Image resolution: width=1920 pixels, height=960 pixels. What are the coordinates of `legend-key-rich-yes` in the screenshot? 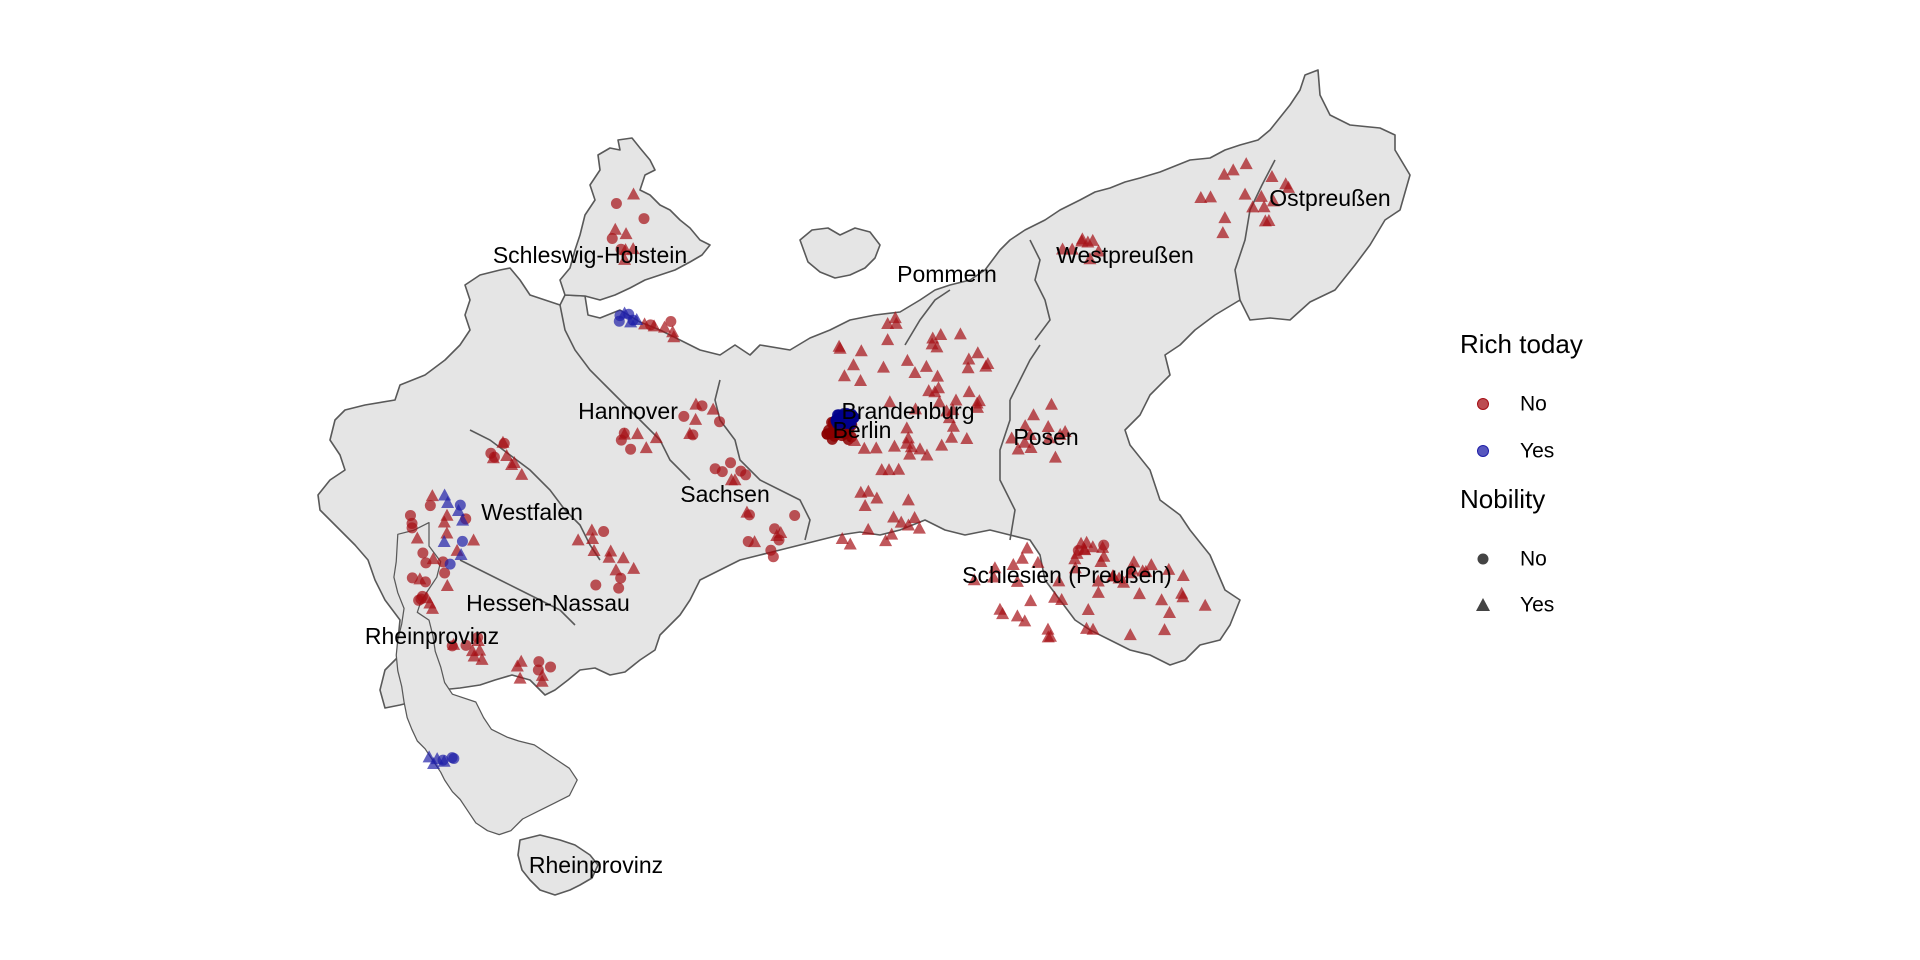 It's located at (1483, 451).